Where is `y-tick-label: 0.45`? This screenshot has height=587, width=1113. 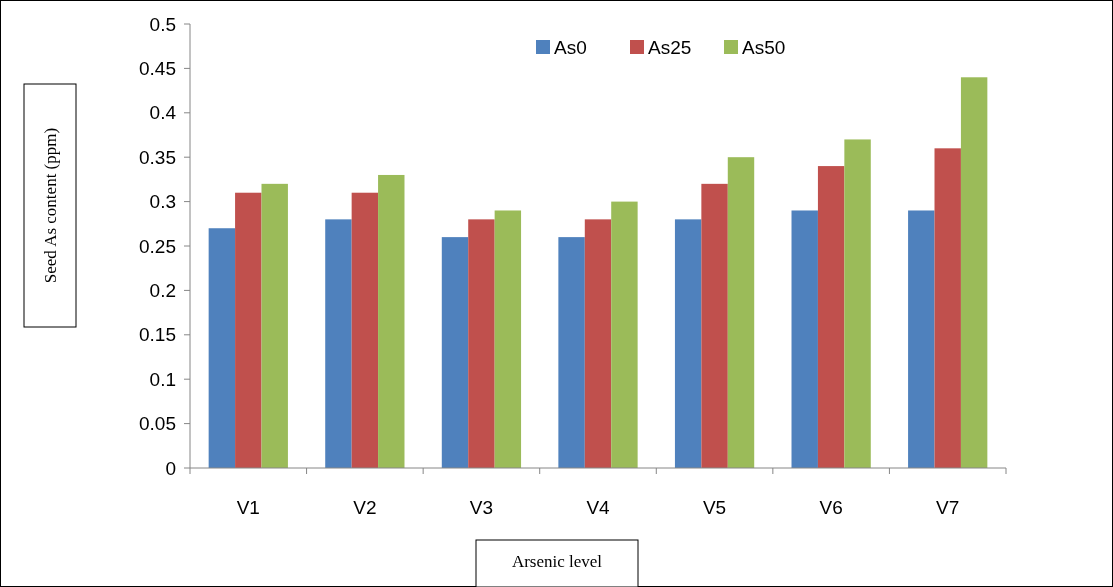
y-tick-label: 0.45 is located at coordinates (157, 69).